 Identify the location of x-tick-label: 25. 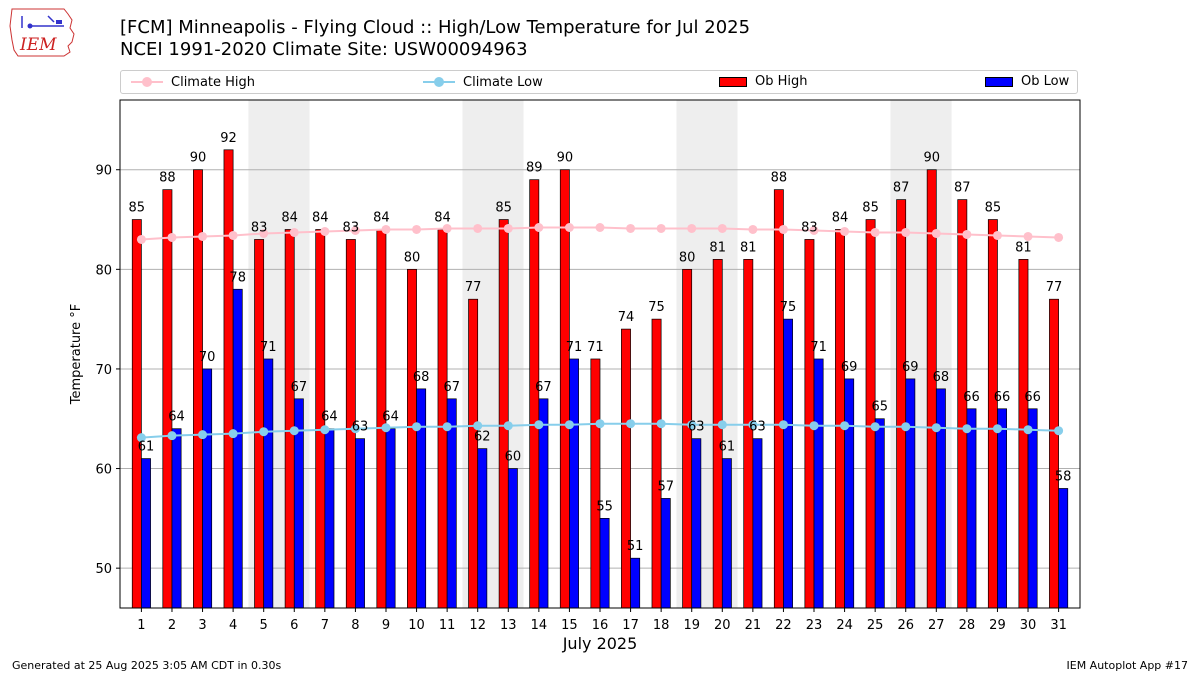
(875, 625).